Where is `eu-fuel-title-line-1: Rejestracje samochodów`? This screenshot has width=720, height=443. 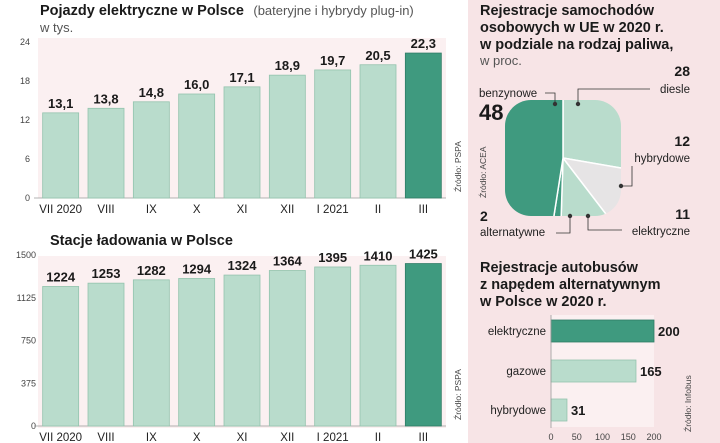 eu-fuel-title-line-1: Rejestracje samochodów is located at coordinates (567, 11).